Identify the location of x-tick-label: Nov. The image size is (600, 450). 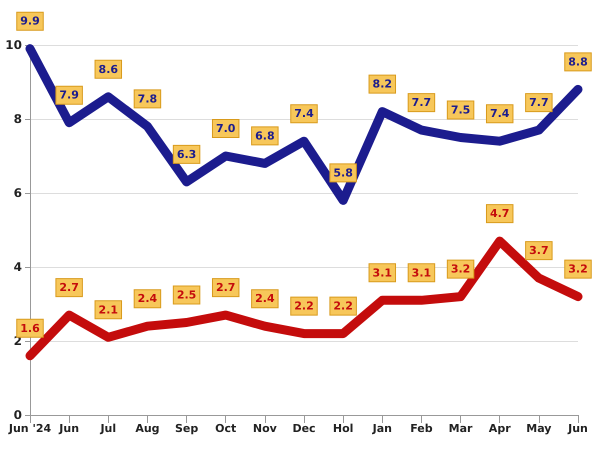
(265, 428).